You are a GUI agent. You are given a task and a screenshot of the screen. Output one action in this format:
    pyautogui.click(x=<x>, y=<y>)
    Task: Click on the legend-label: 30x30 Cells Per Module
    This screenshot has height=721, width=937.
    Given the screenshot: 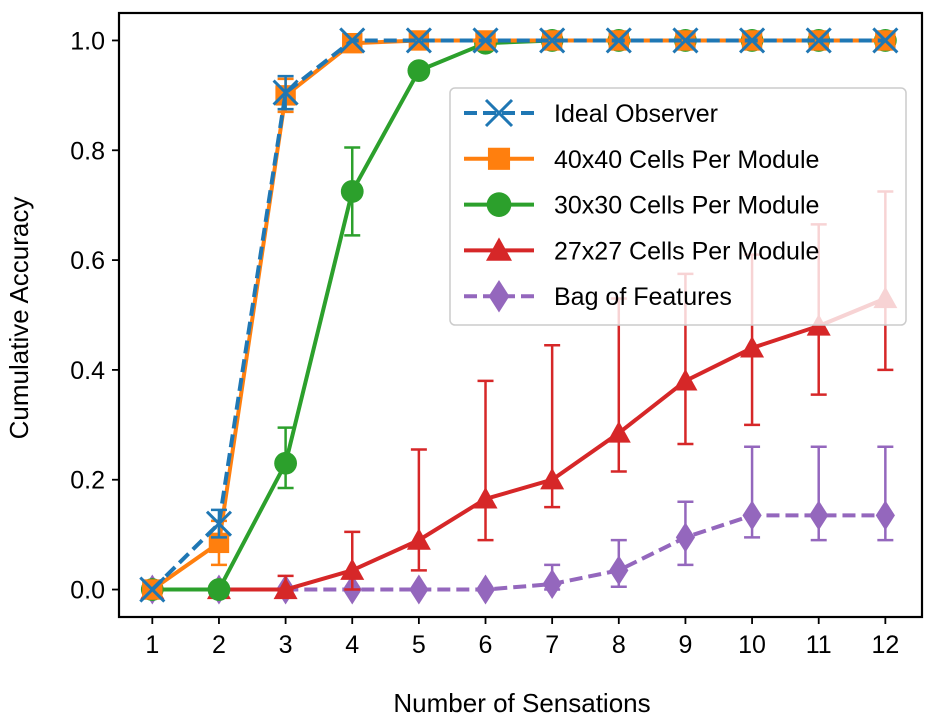 What is the action you would take?
    pyautogui.click(x=686, y=206)
    